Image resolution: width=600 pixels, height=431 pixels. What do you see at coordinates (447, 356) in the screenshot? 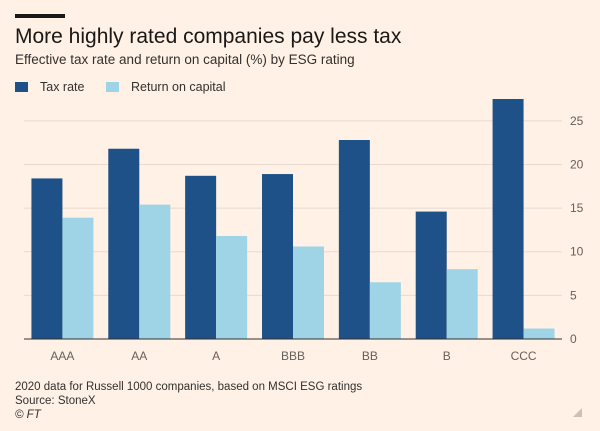
I see `x-tick-label: B` at bounding box center [447, 356].